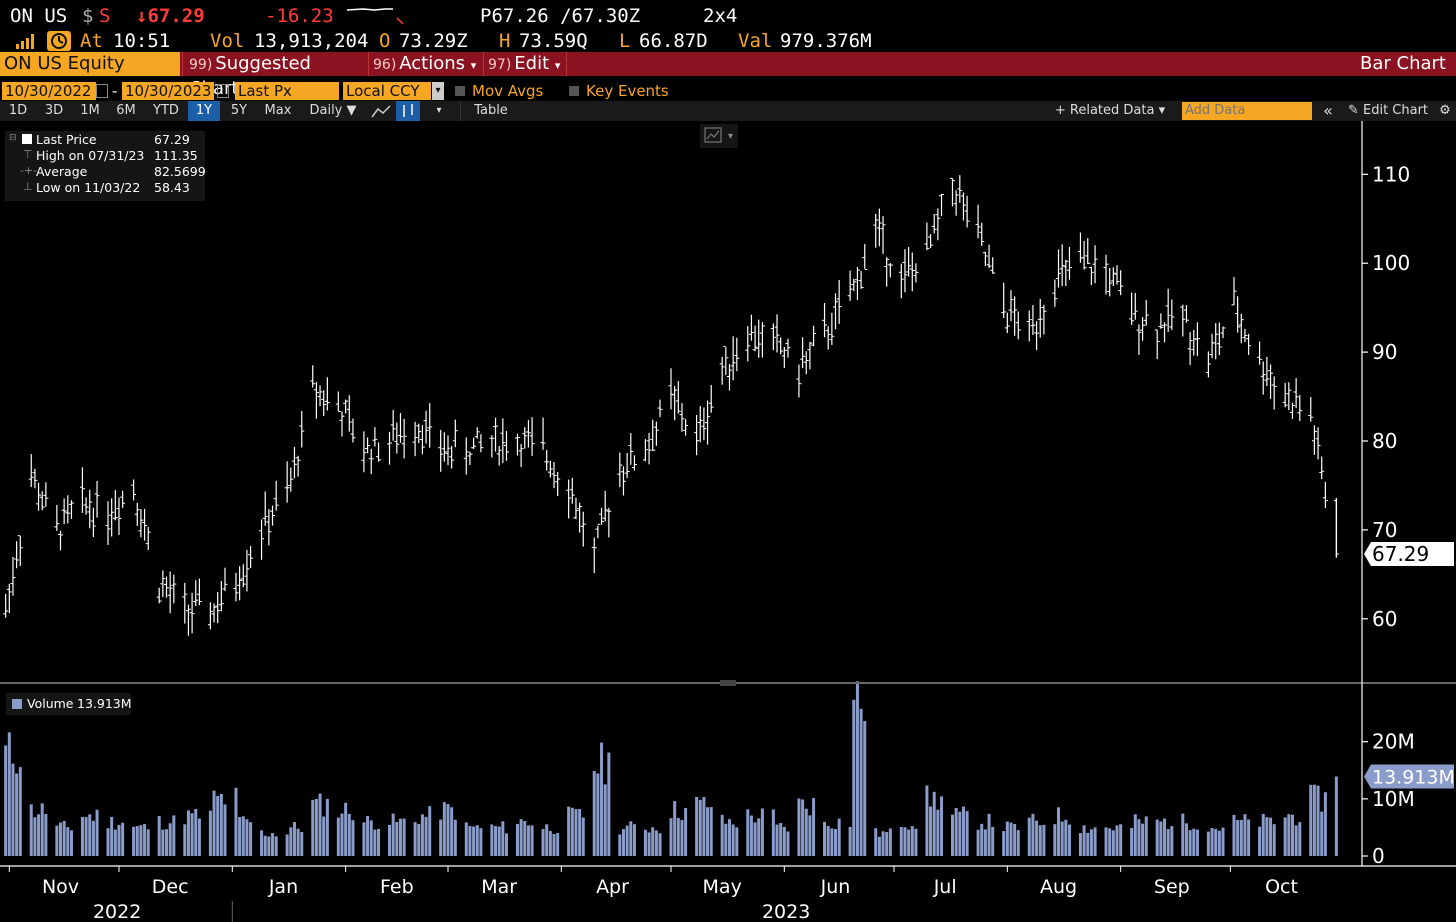 The image size is (1456, 922). What do you see at coordinates (54, 110) in the screenshot?
I see `range-3d-button: 3D` at bounding box center [54, 110].